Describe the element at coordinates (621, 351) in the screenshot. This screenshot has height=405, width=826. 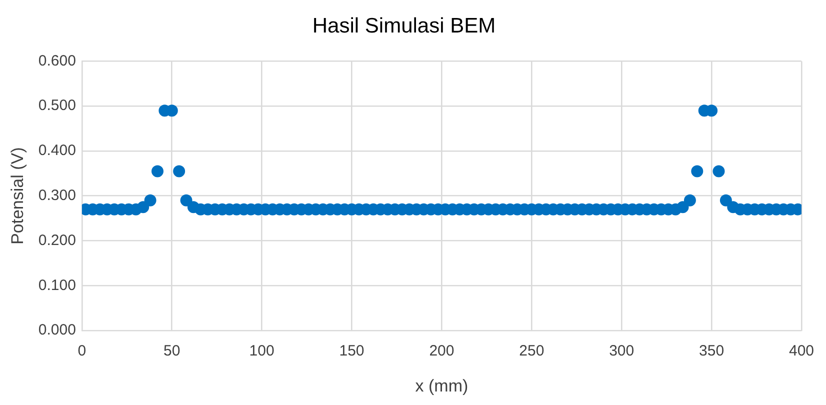
I see `x-tick-label: 300` at that location.